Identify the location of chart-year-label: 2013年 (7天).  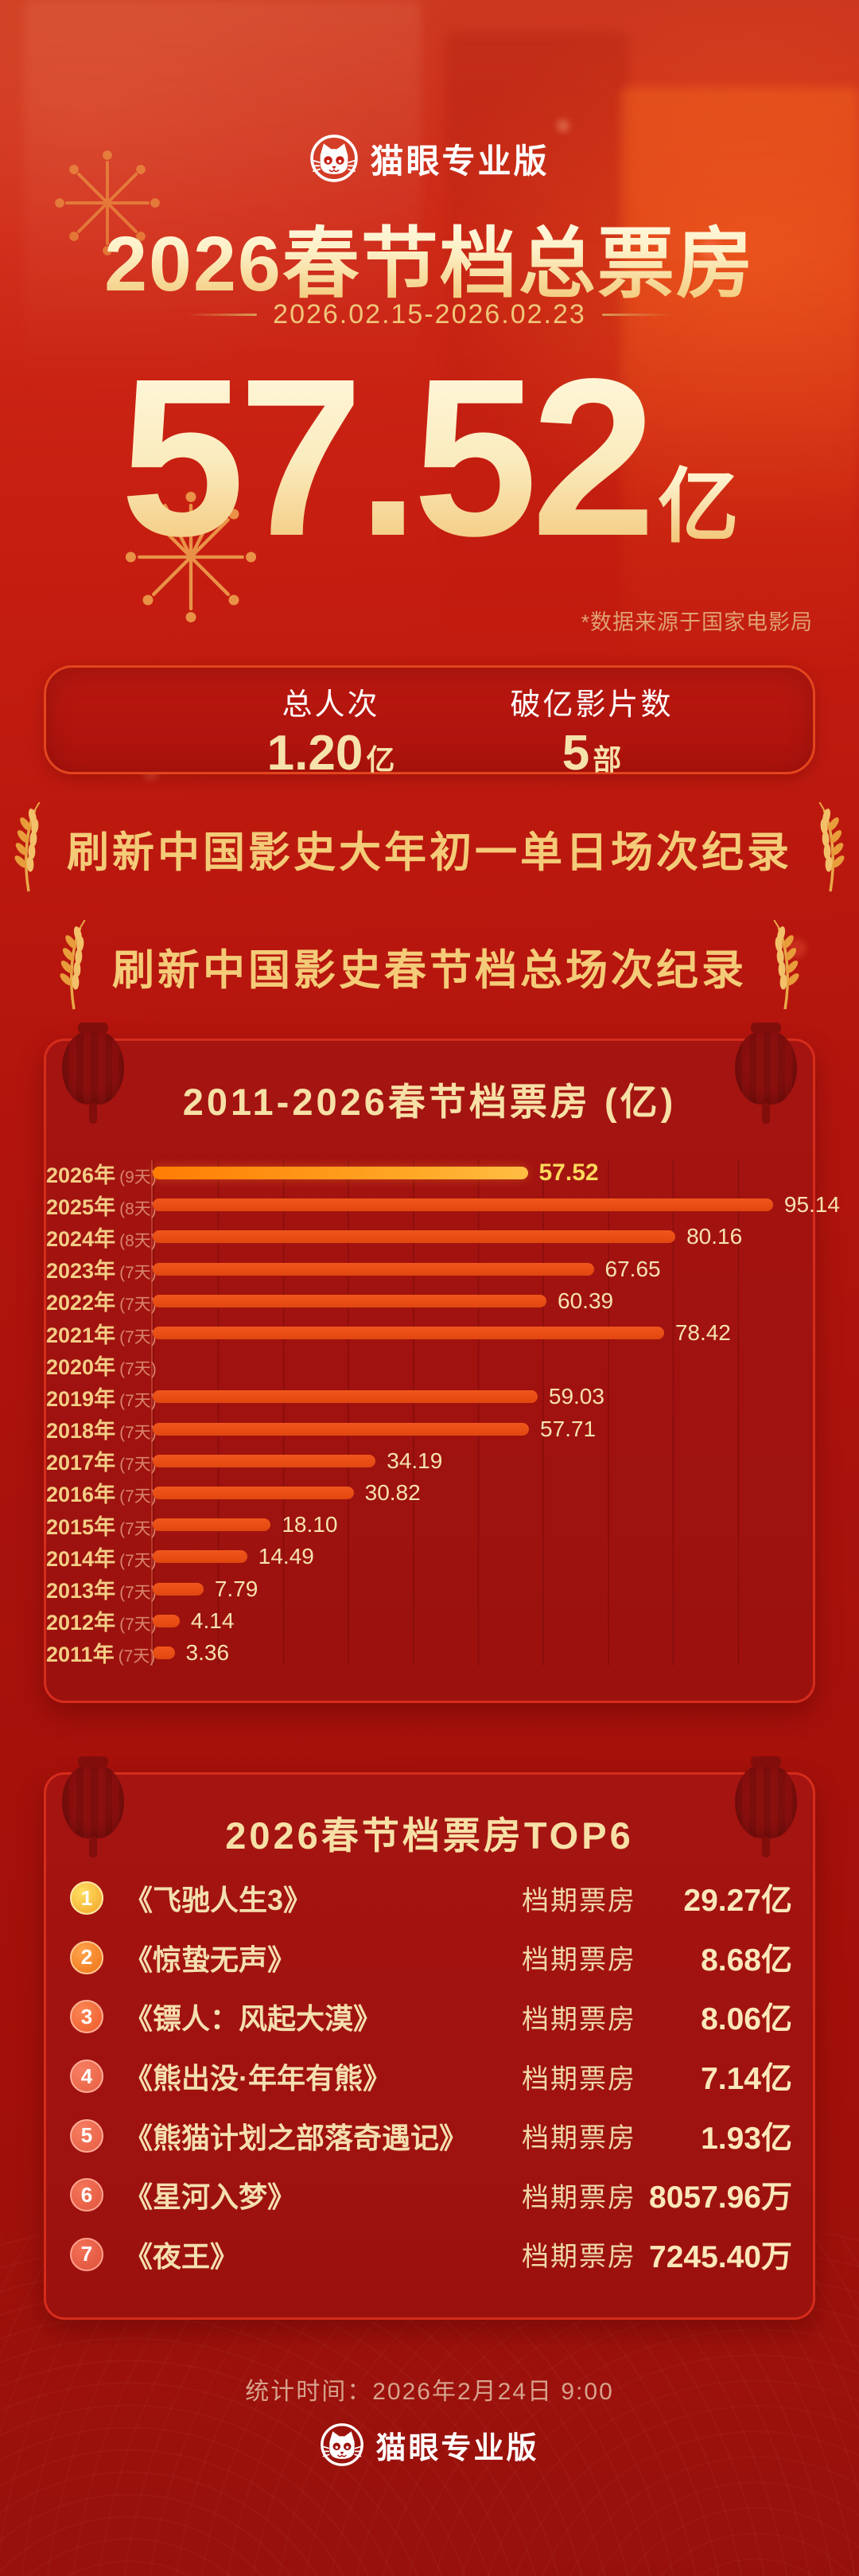
(101, 1588).